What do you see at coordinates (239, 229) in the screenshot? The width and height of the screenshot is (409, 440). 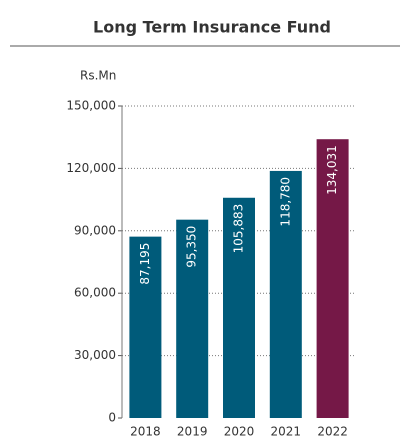 I see `value-label: 105,883` at bounding box center [239, 229].